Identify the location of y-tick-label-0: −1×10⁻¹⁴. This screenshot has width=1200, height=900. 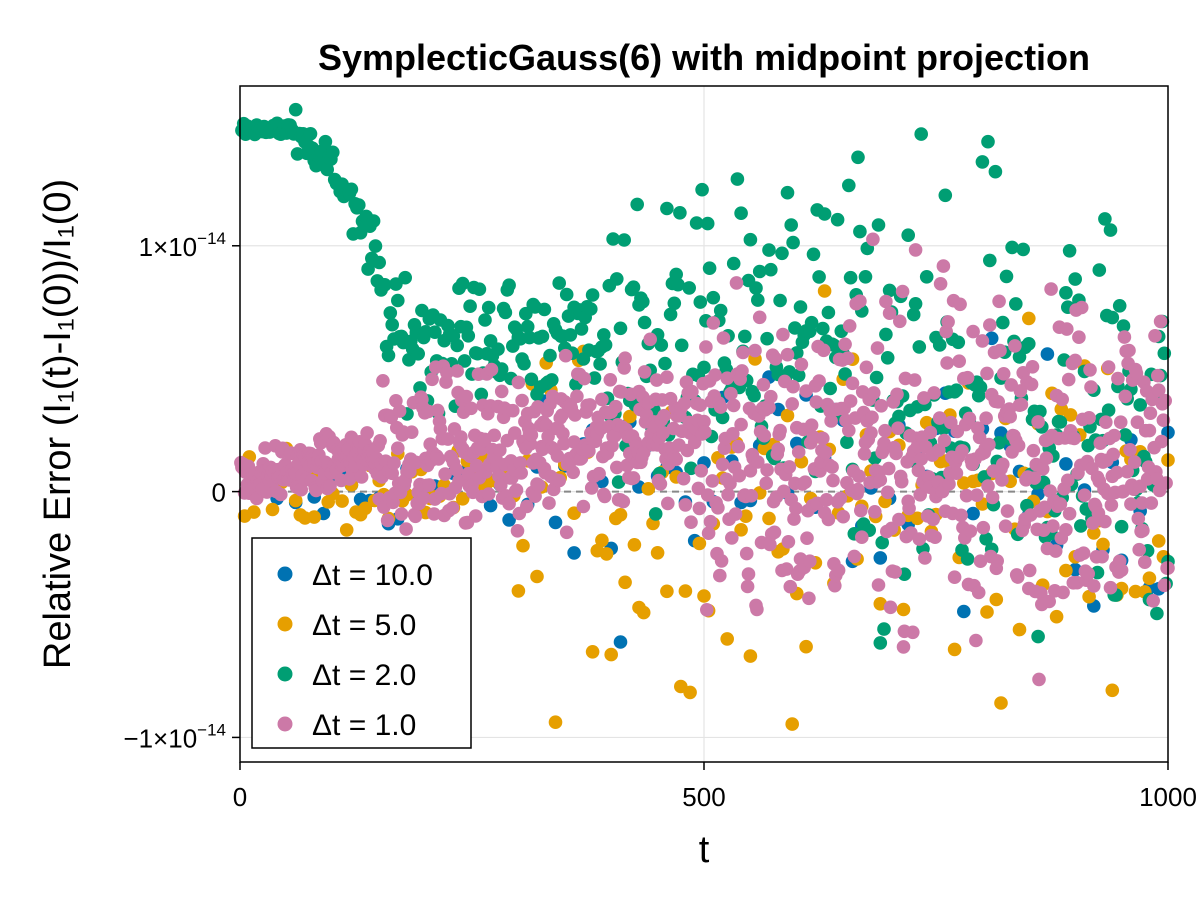
(174, 736).